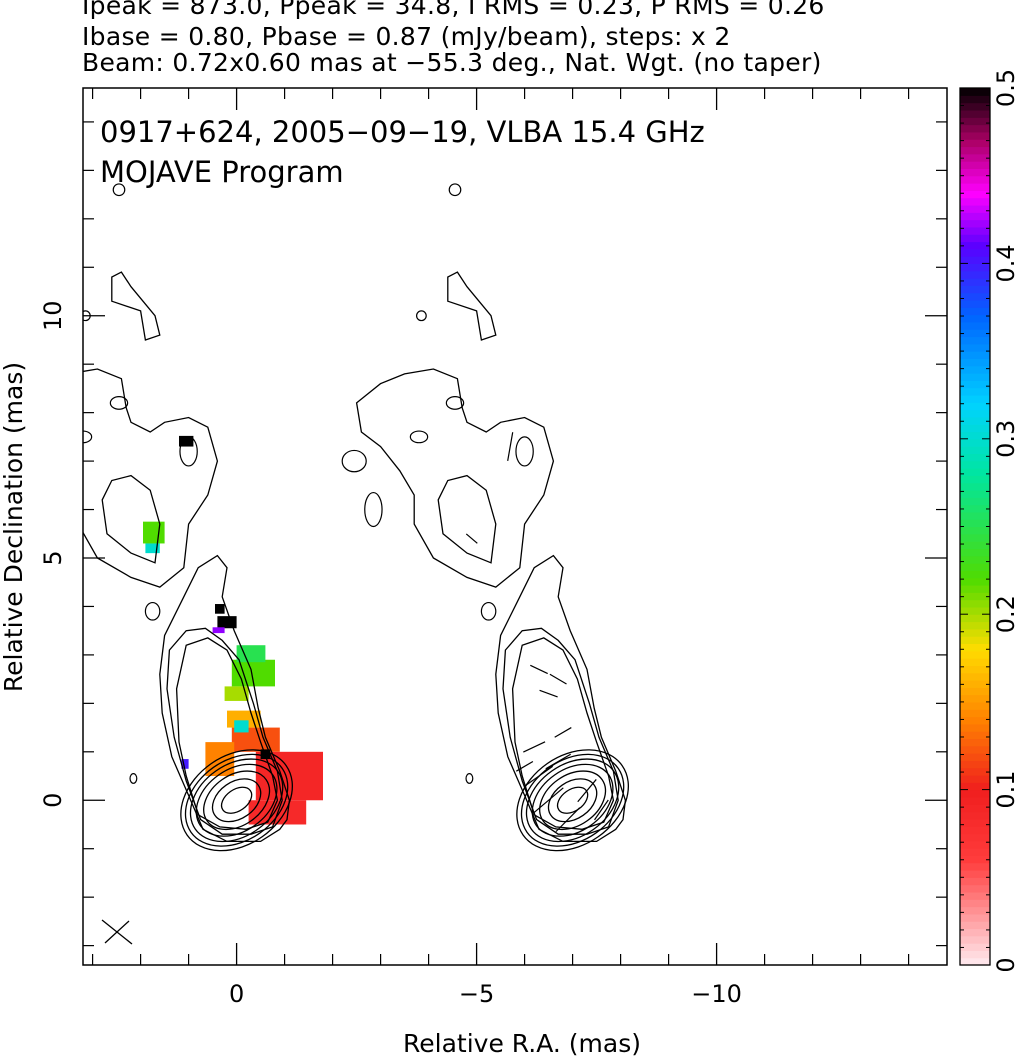 This screenshot has height=1060, width=1021. I want to click on beam-minor-axis, so click(117, 932).